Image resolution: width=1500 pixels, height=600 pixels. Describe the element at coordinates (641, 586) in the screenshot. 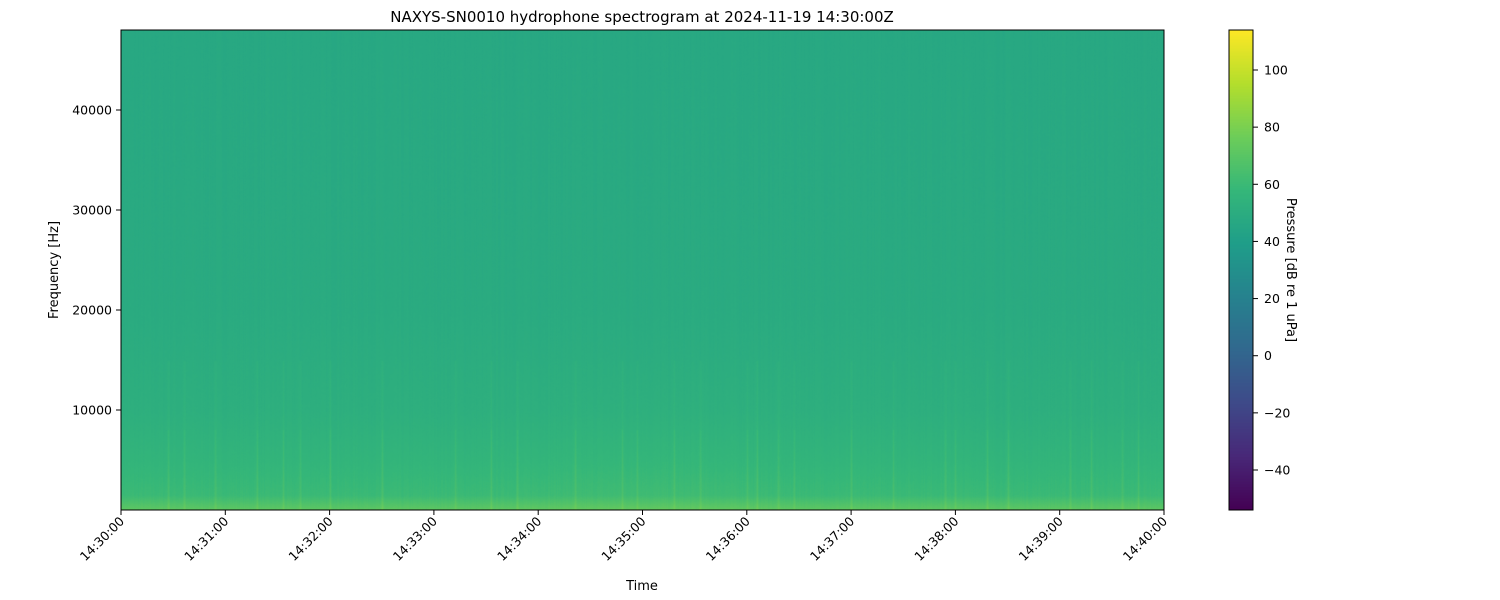

I see `x-axis-label: Time` at that location.